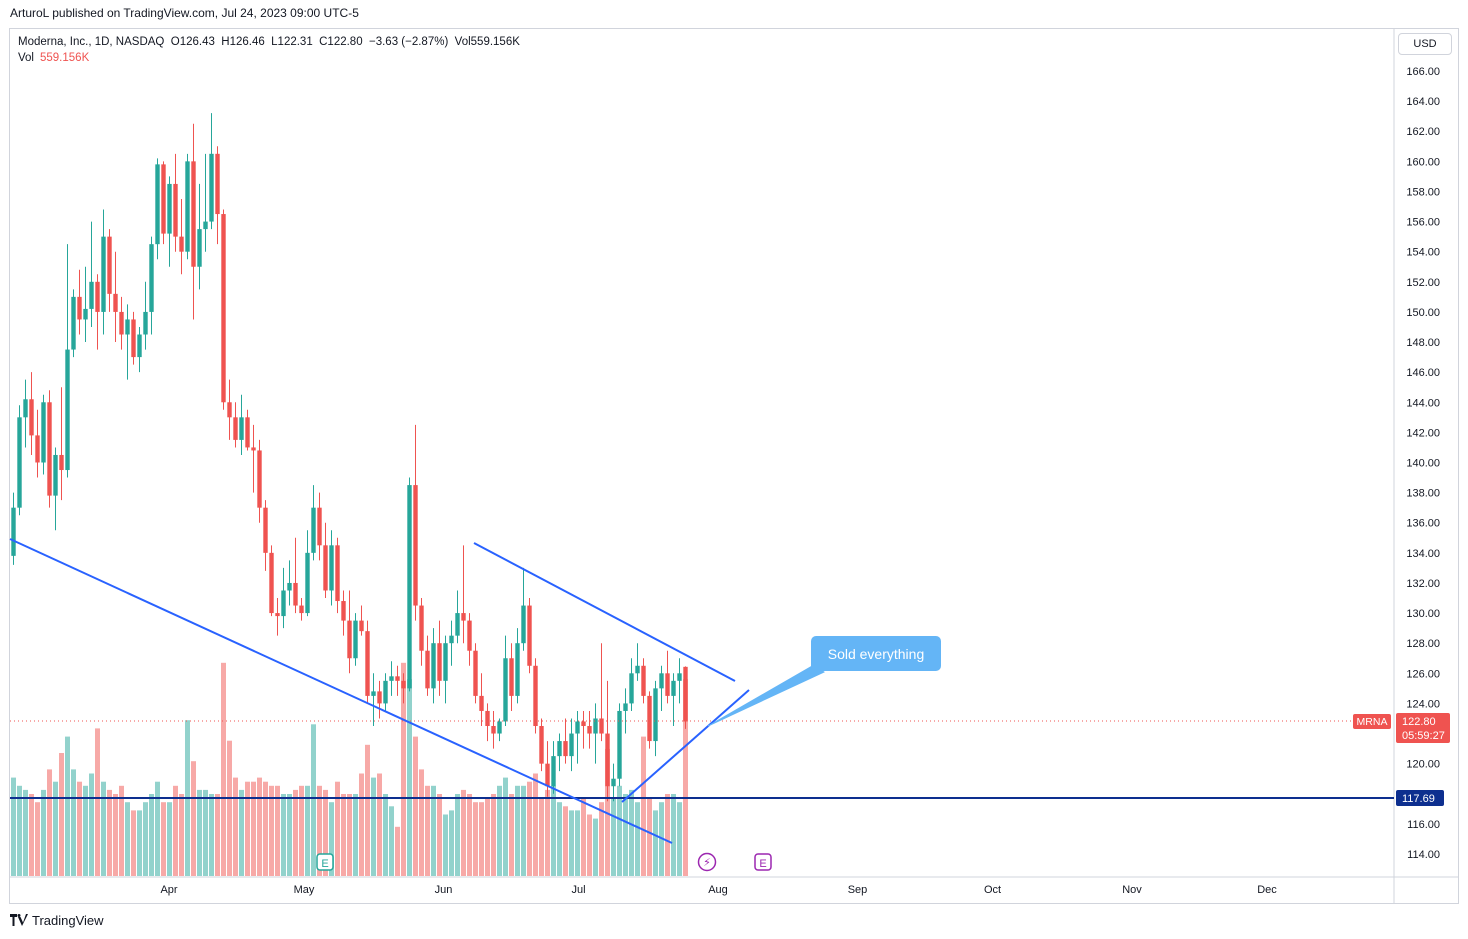  I want to click on price-tick-label: 124.00, so click(1423, 704).